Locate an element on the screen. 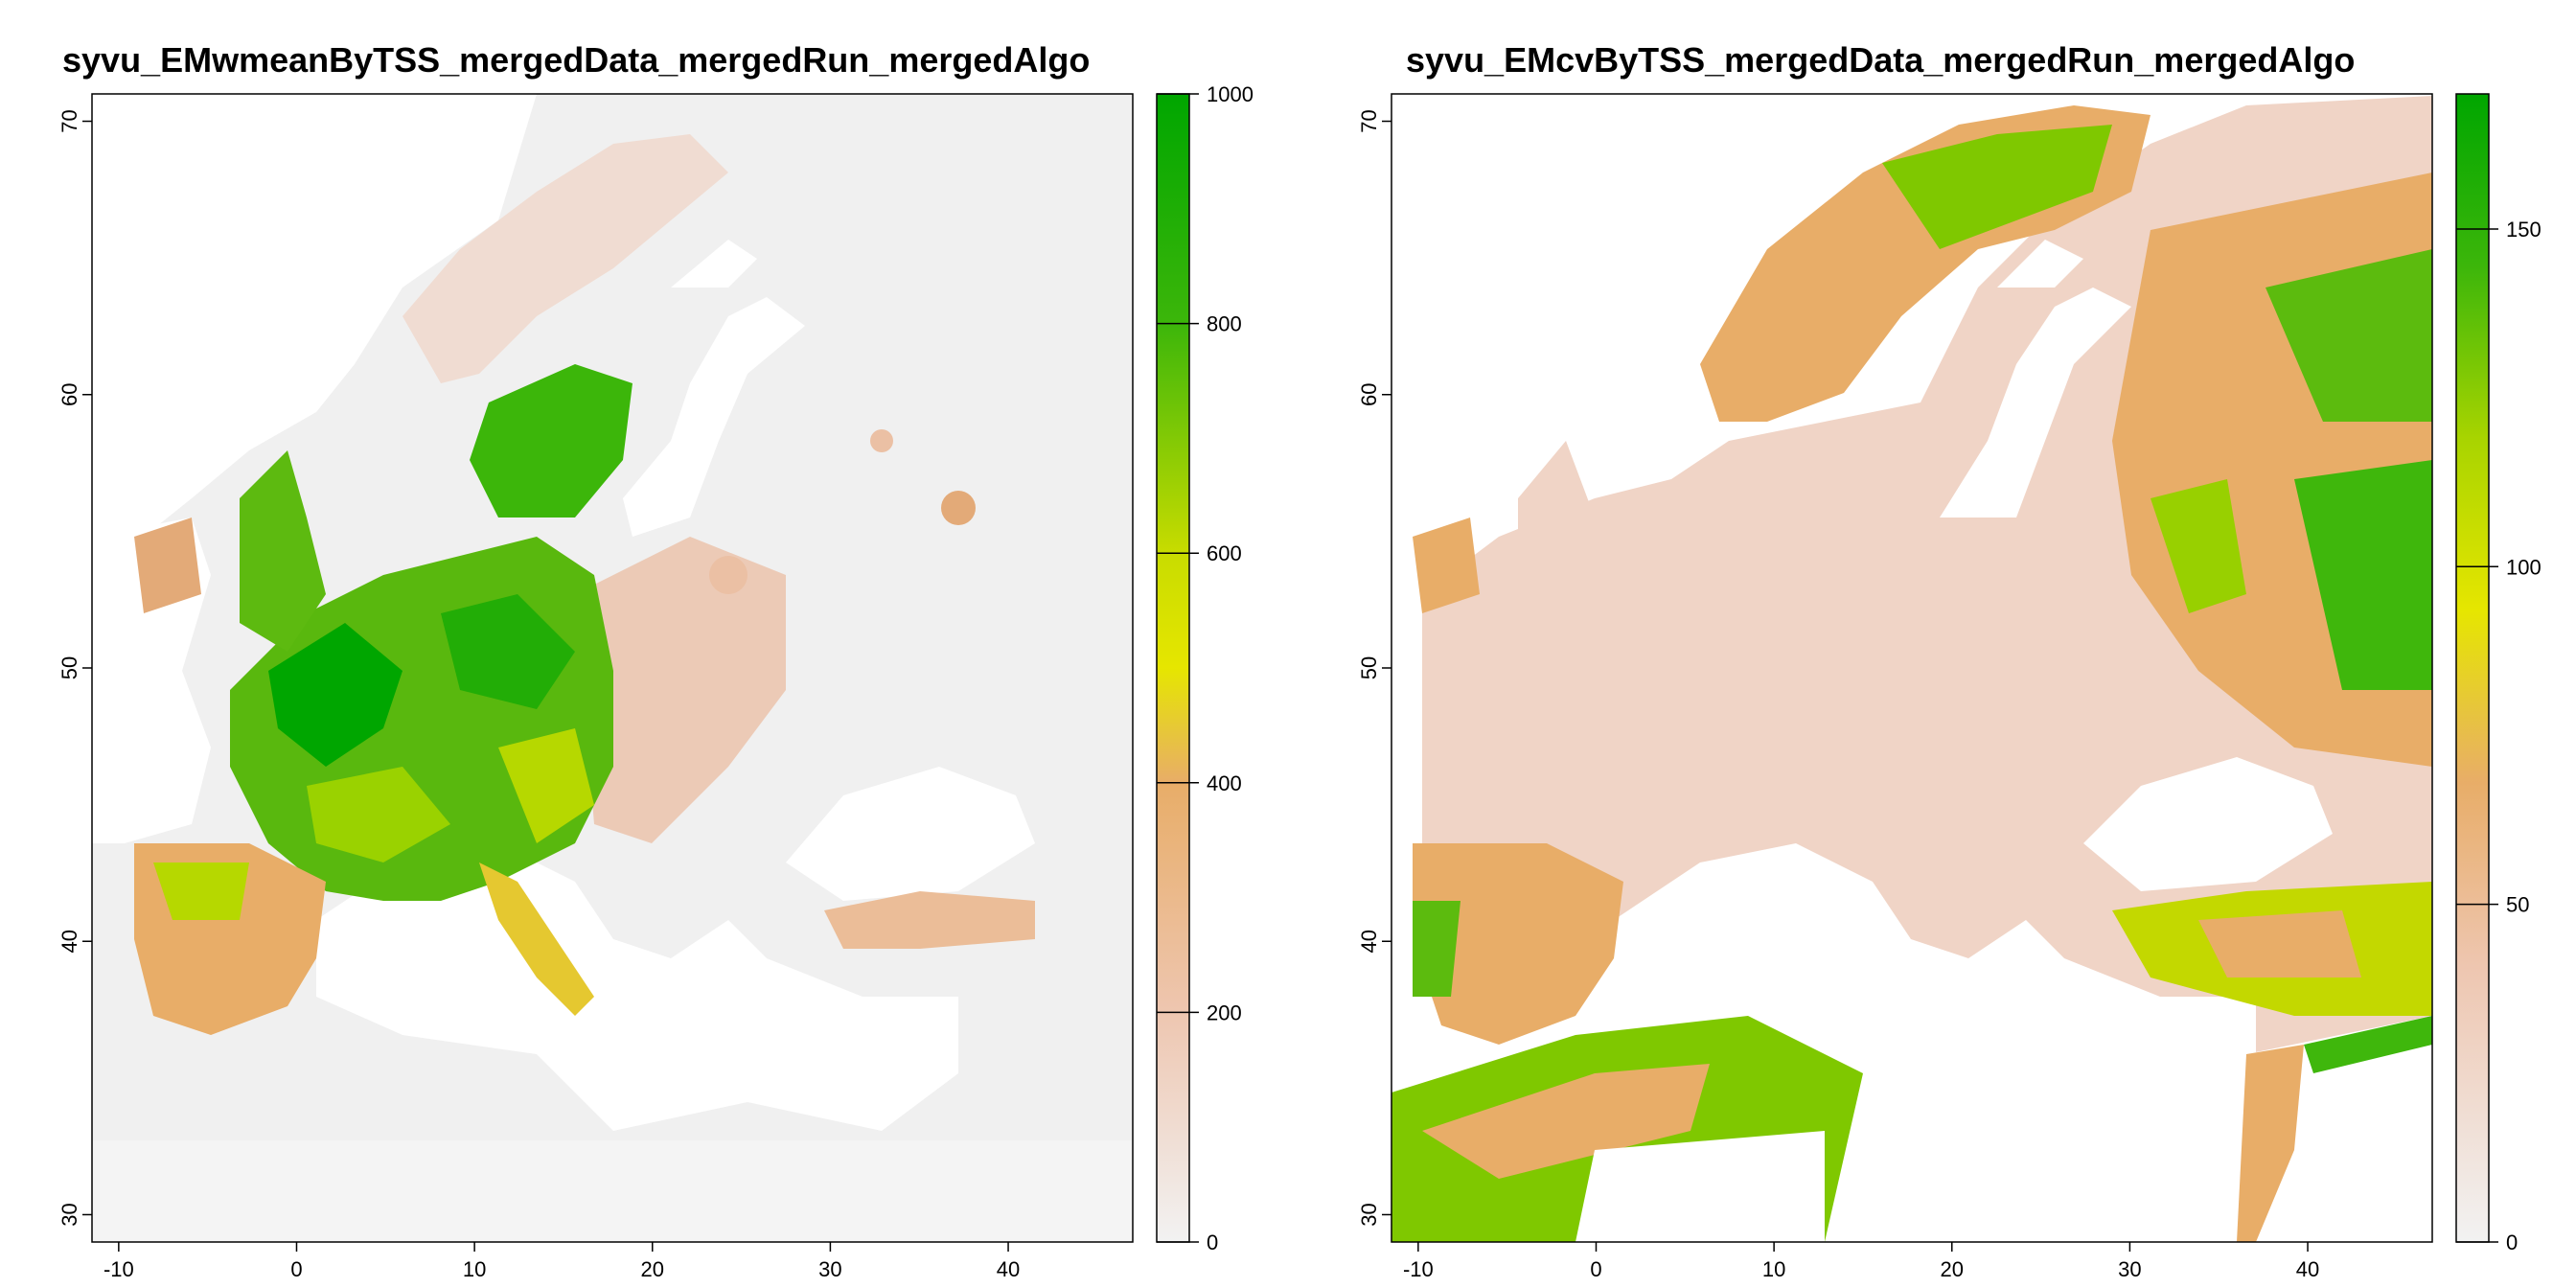  legend-tick-label: 1000 is located at coordinates (1230, 94).